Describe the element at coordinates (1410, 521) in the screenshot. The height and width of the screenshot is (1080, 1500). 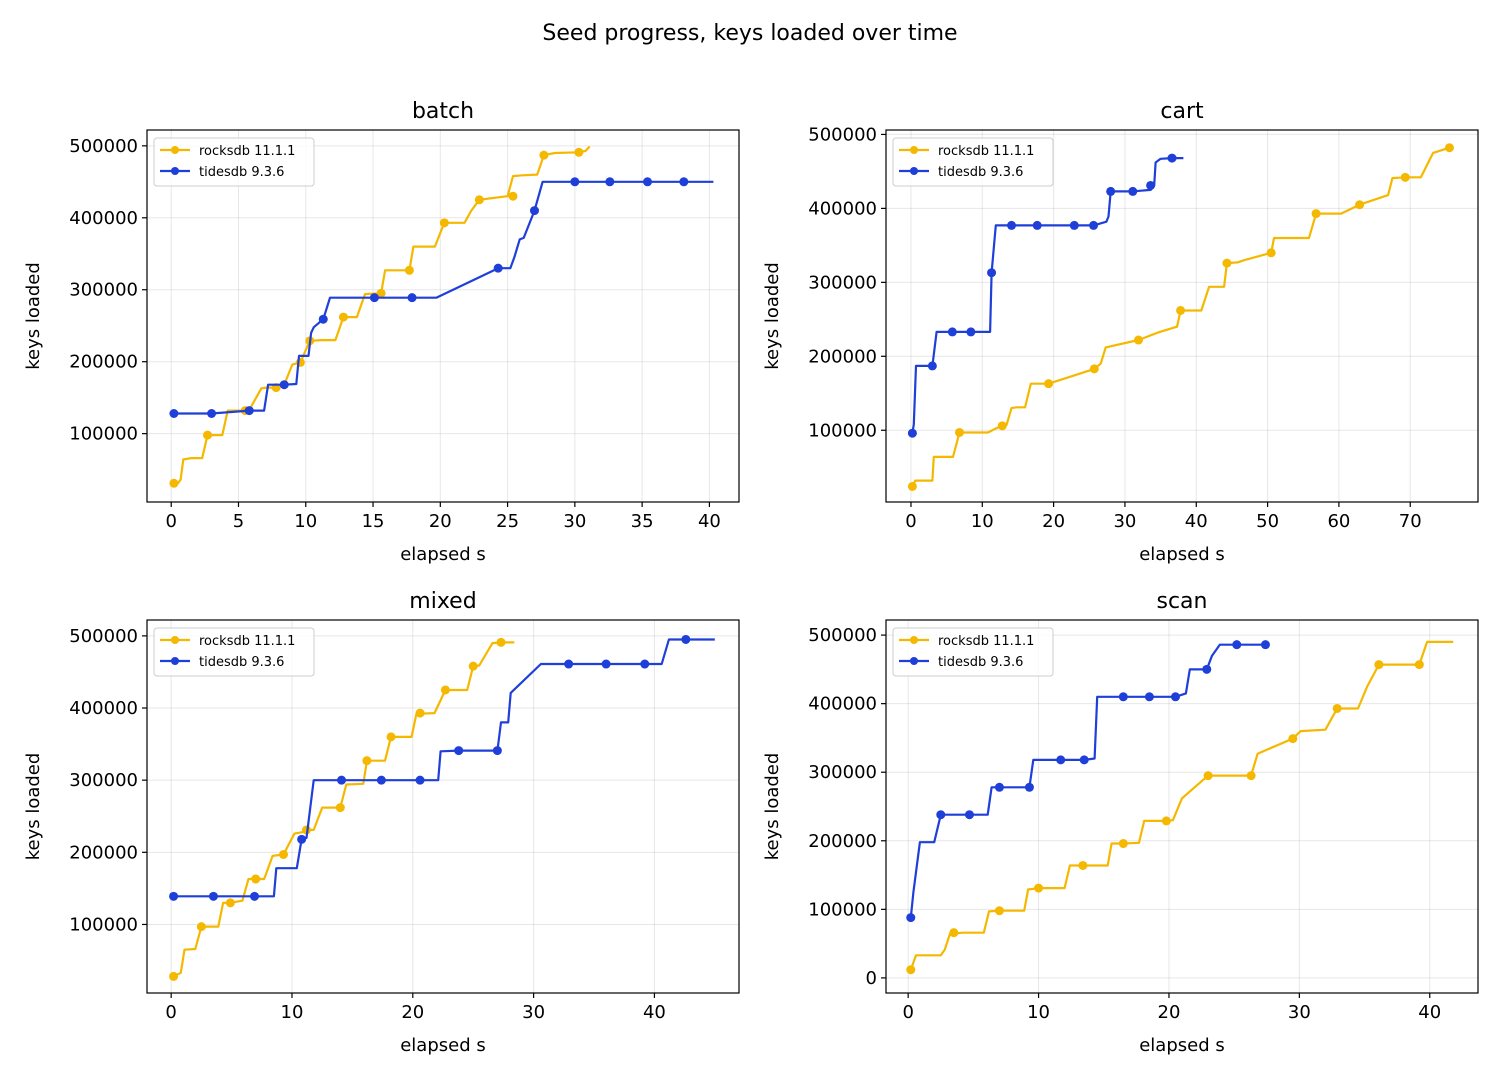
I see `x-tick-label: 70` at that location.